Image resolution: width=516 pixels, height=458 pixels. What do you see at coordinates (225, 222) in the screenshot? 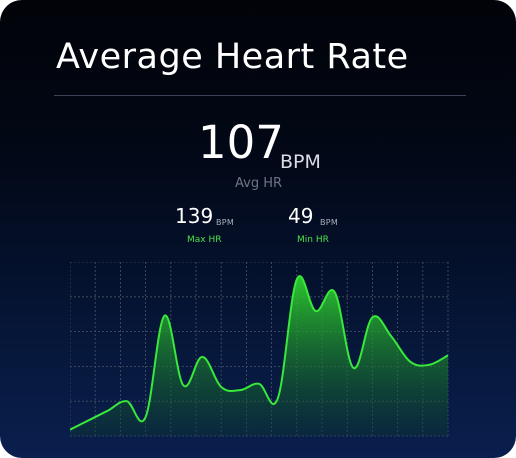
I see `max-hr-unit: BPM` at bounding box center [225, 222].